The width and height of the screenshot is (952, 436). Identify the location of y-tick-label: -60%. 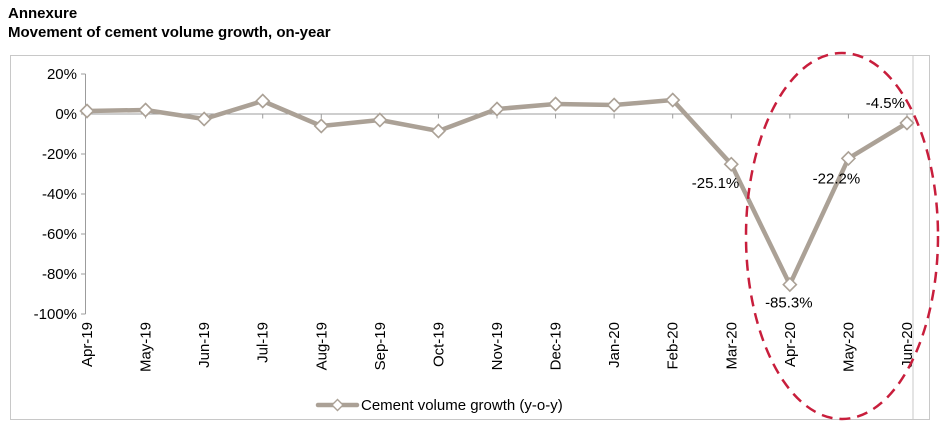
(59, 234).